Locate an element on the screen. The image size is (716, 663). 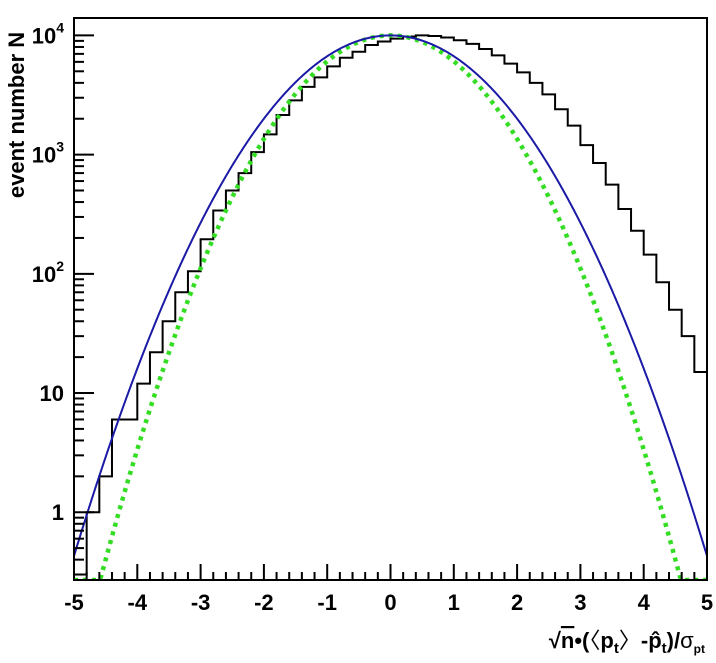
x-tick-label: -4 is located at coordinates (138, 602).